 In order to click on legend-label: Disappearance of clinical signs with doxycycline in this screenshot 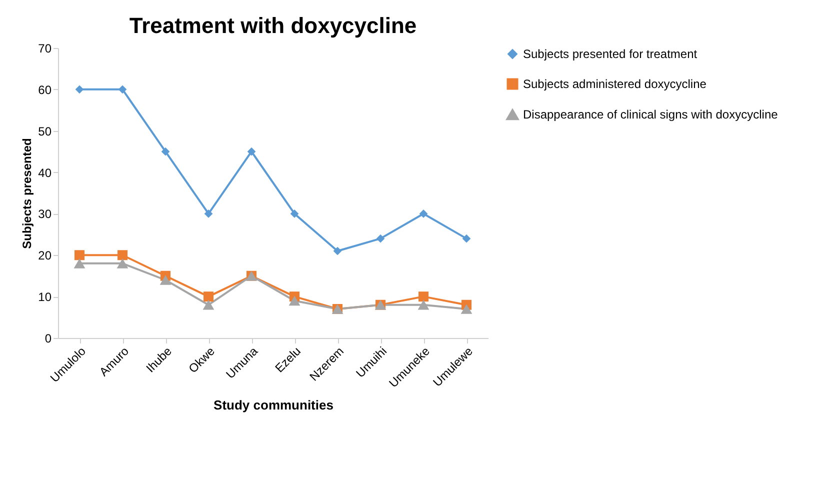, I will do `click(650, 115)`.